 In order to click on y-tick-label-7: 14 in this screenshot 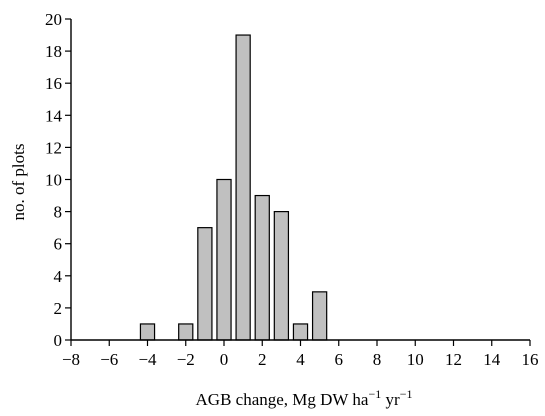, I will do `click(54, 115)`.